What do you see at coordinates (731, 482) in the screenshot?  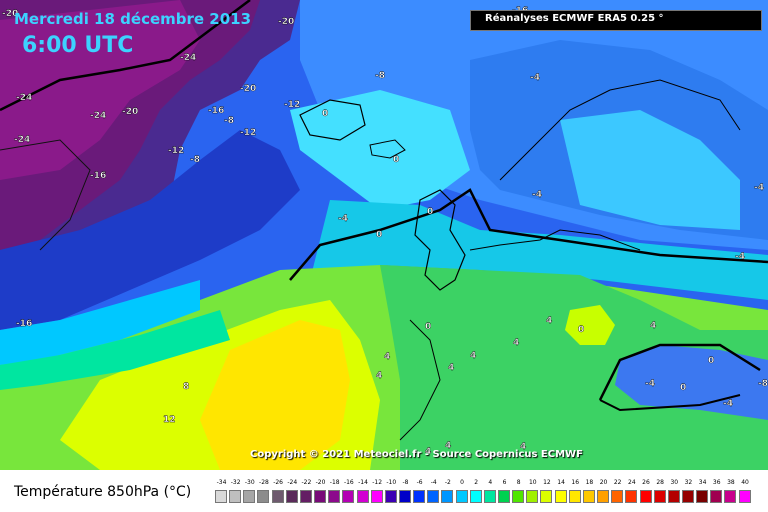 I see `scale-label: 38` at bounding box center [731, 482].